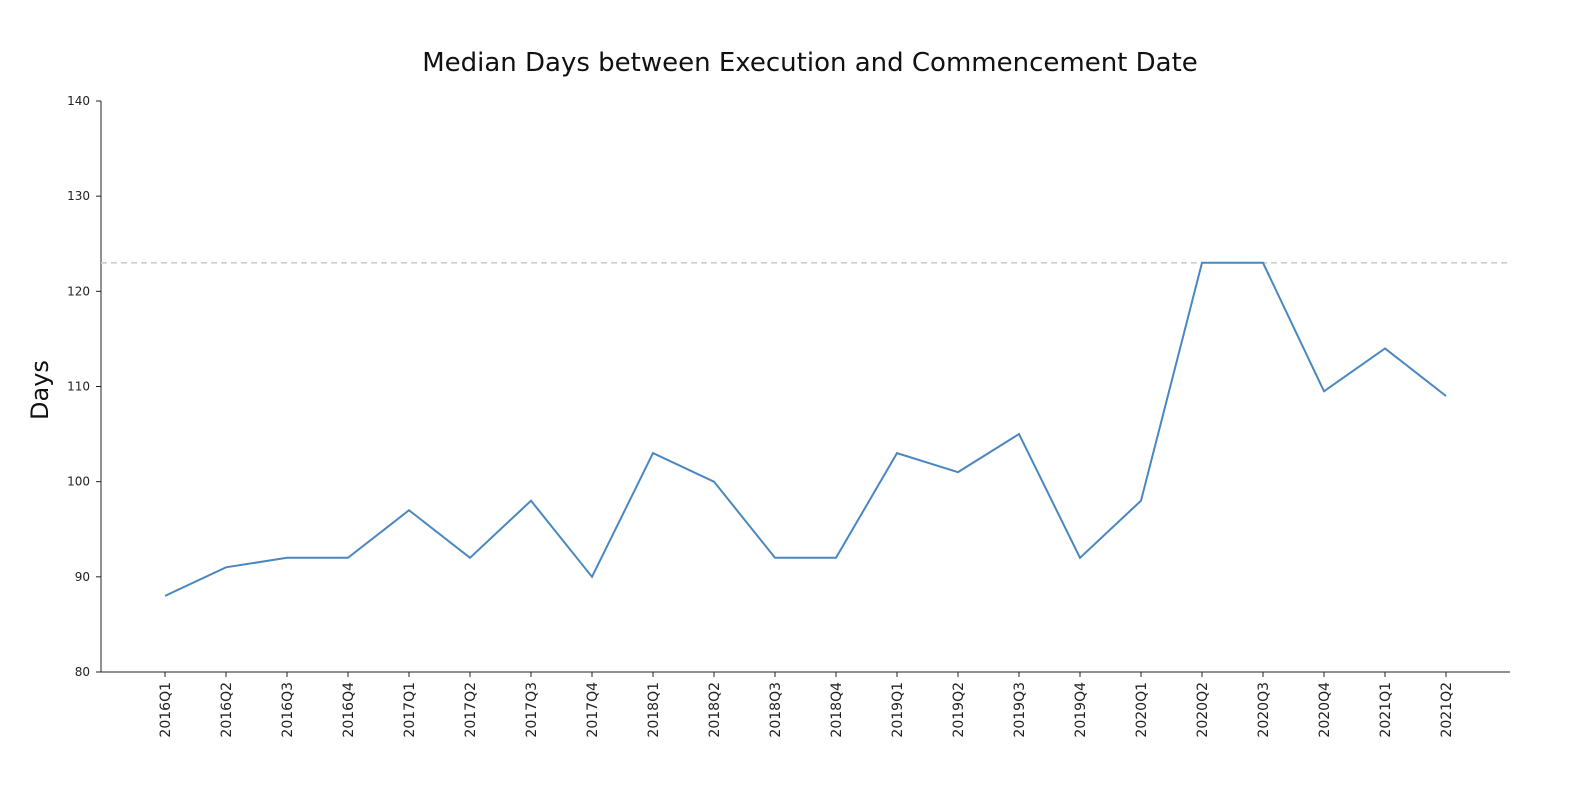  Describe the element at coordinates (898, 710) in the screenshot. I see `x-tick-label: 2019Q1` at that location.